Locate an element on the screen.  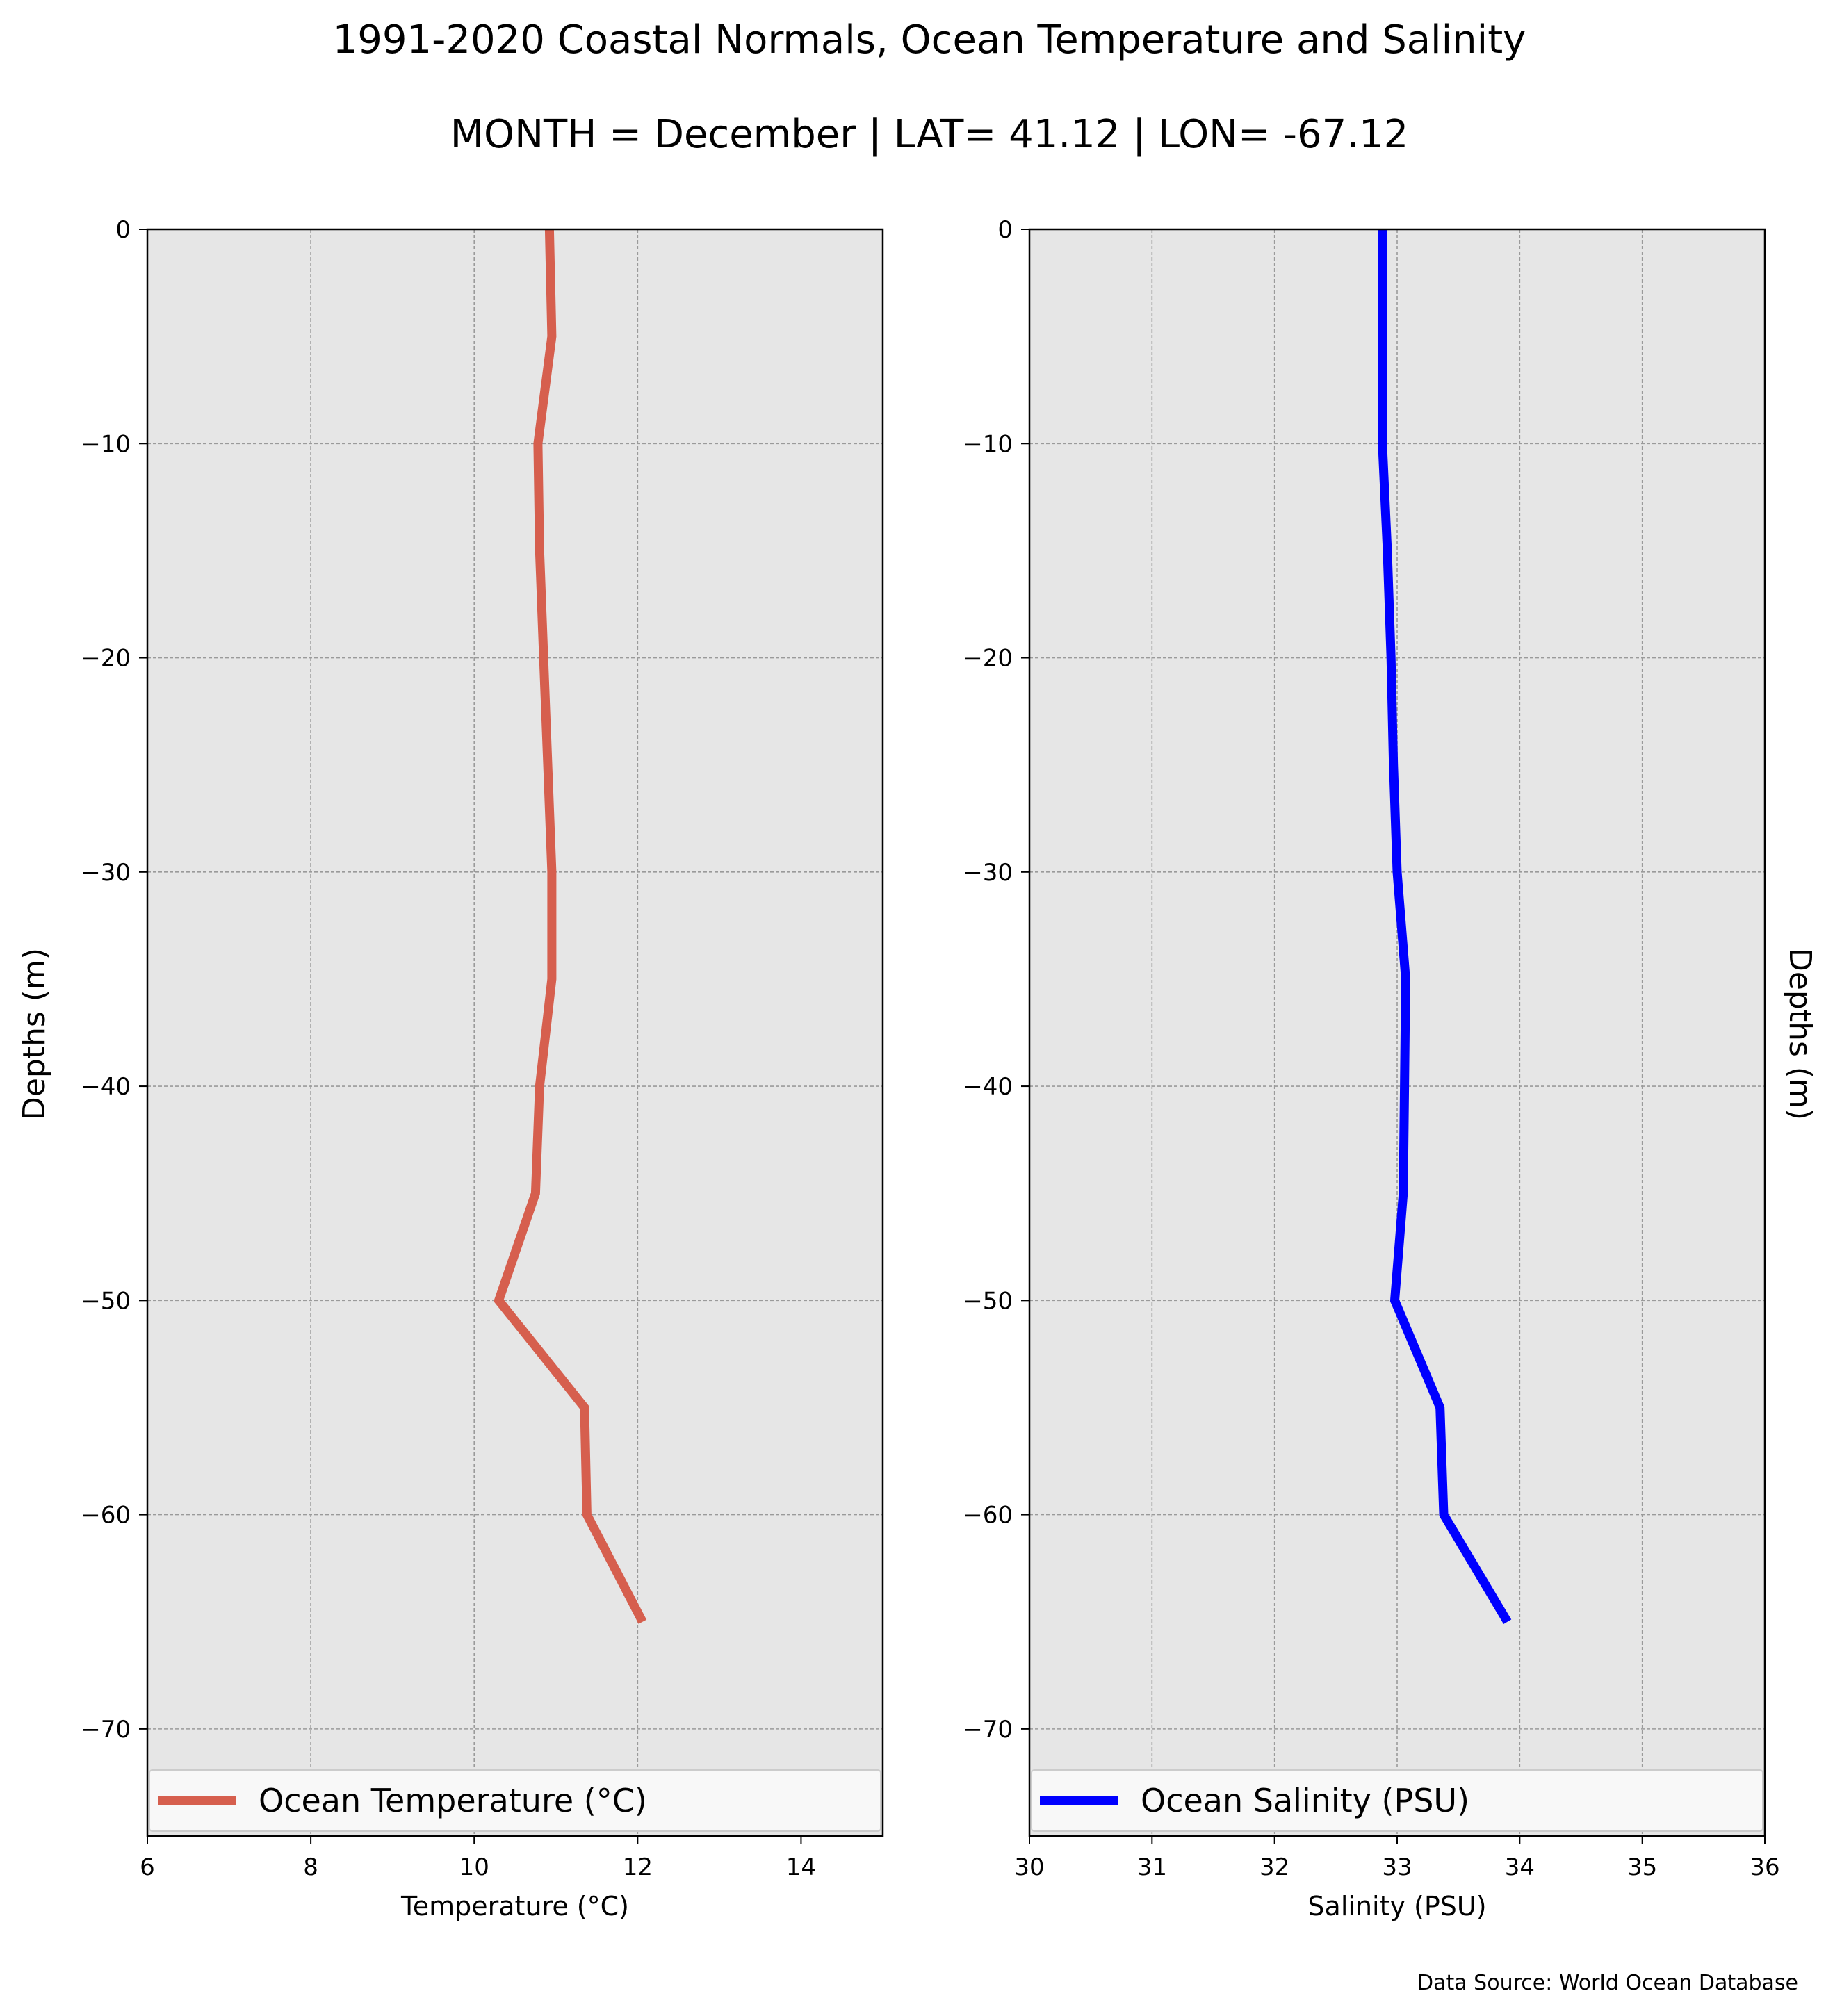
x-tick-label: 36 is located at coordinates (1765, 1867).